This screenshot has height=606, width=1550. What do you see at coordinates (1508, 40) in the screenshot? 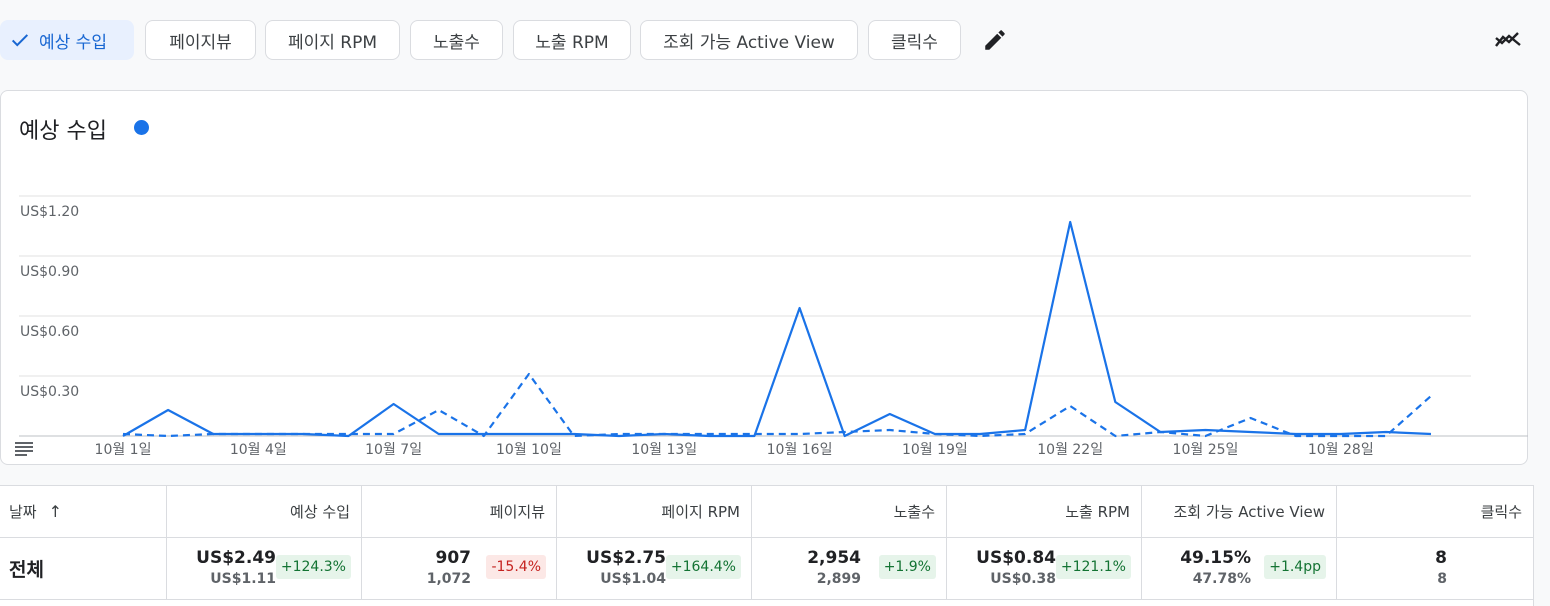
I see `trend-compare-icon` at bounding box center [1508, 40].